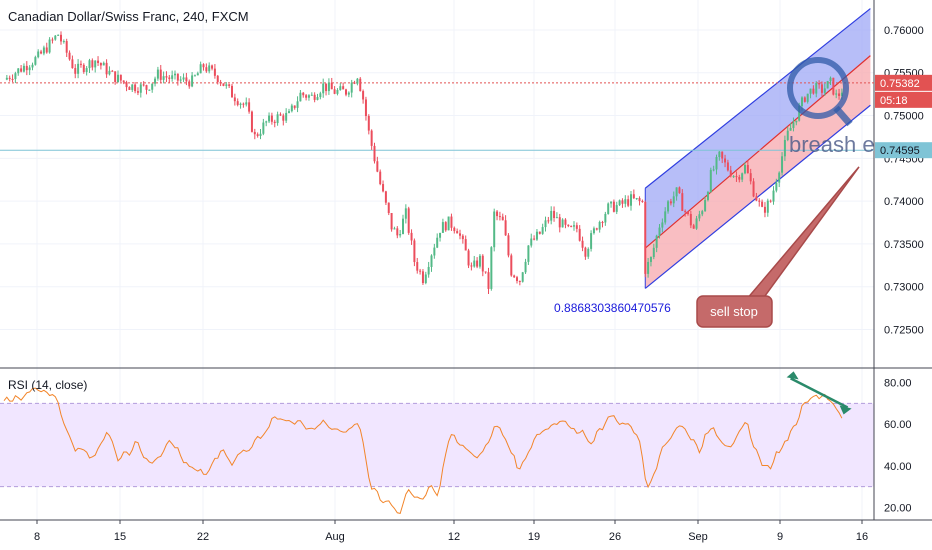  Describe the element at coordinates (904, 330) in the screenshot. I see `price-tick-label: 0.72500` at that location.